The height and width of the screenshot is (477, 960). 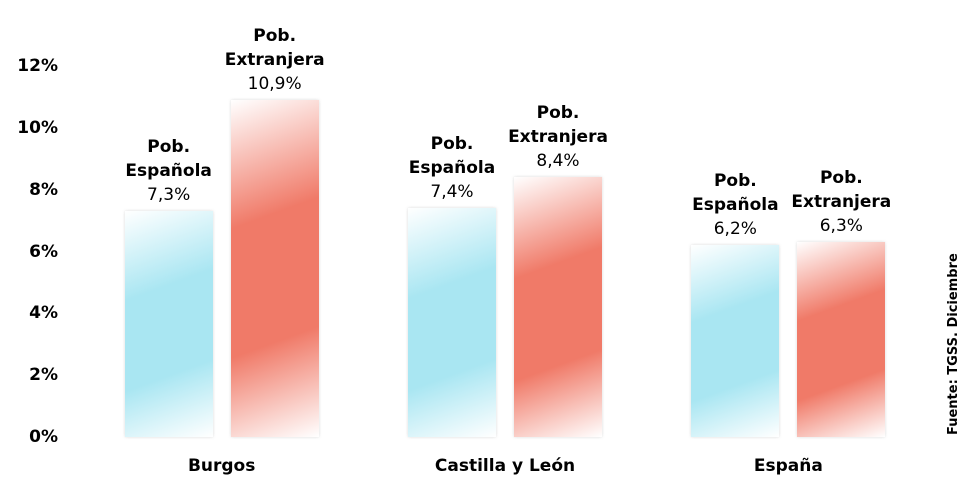 What do you see at coordinates (505, 466) in the screenshot?
I see `x-tick-label: Castilla y León` at bounding box center [505, 466].